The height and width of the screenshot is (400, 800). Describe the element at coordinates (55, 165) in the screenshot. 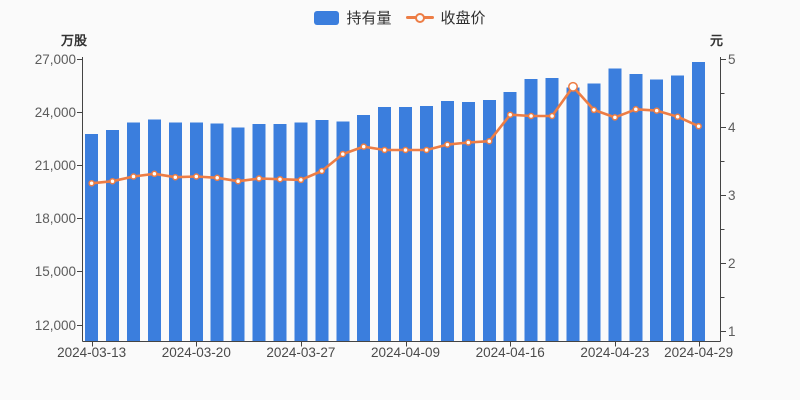

I see `y-axis-left-tick-label: 21,000` at that location.